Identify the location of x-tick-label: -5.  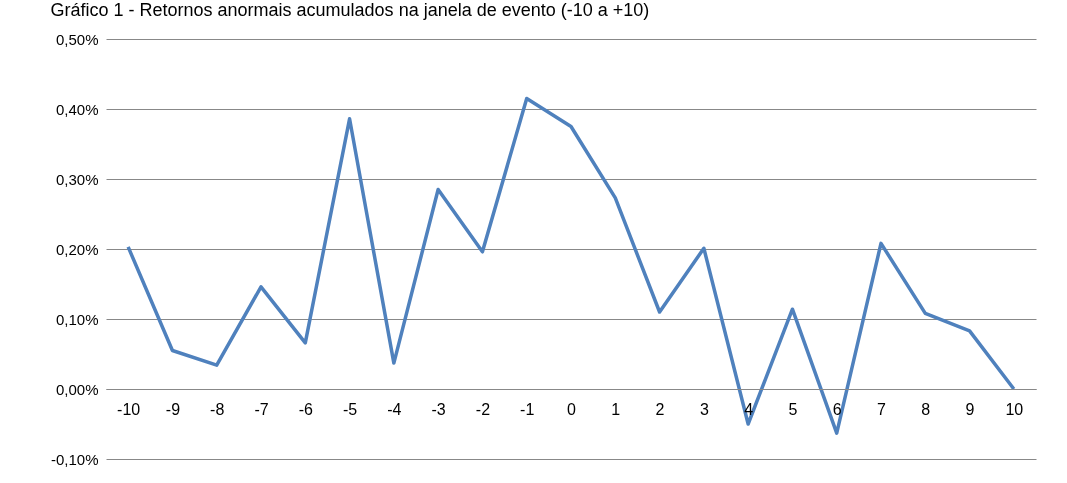
(350, 409).